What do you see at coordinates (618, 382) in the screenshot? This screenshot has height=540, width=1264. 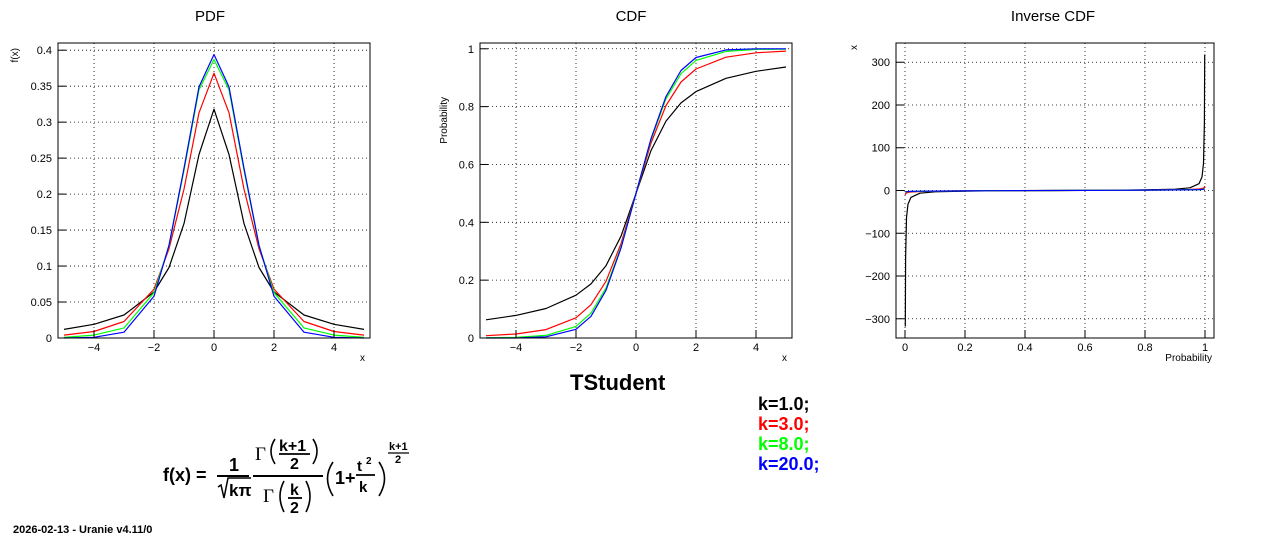 I see `main-title: TStudent` at bounding box center [618, 382].